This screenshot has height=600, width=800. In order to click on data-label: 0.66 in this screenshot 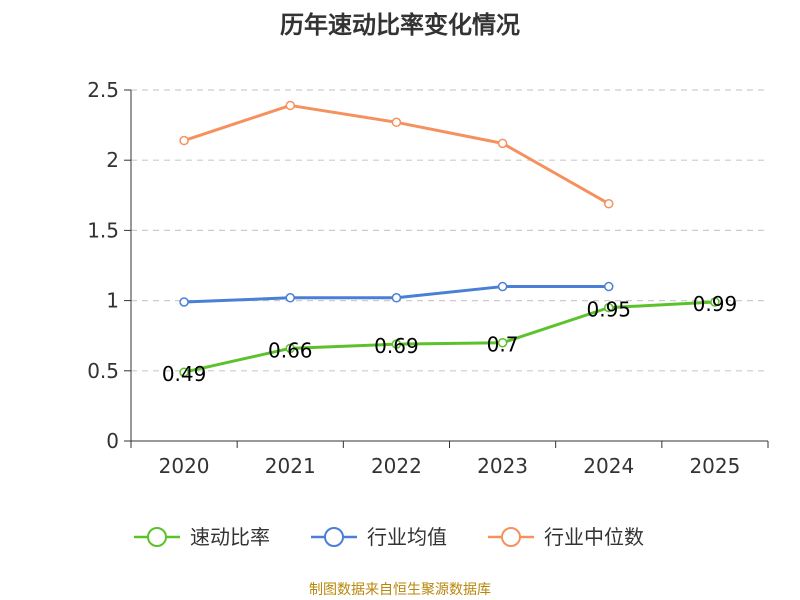, I will do `click(290, 350)`.